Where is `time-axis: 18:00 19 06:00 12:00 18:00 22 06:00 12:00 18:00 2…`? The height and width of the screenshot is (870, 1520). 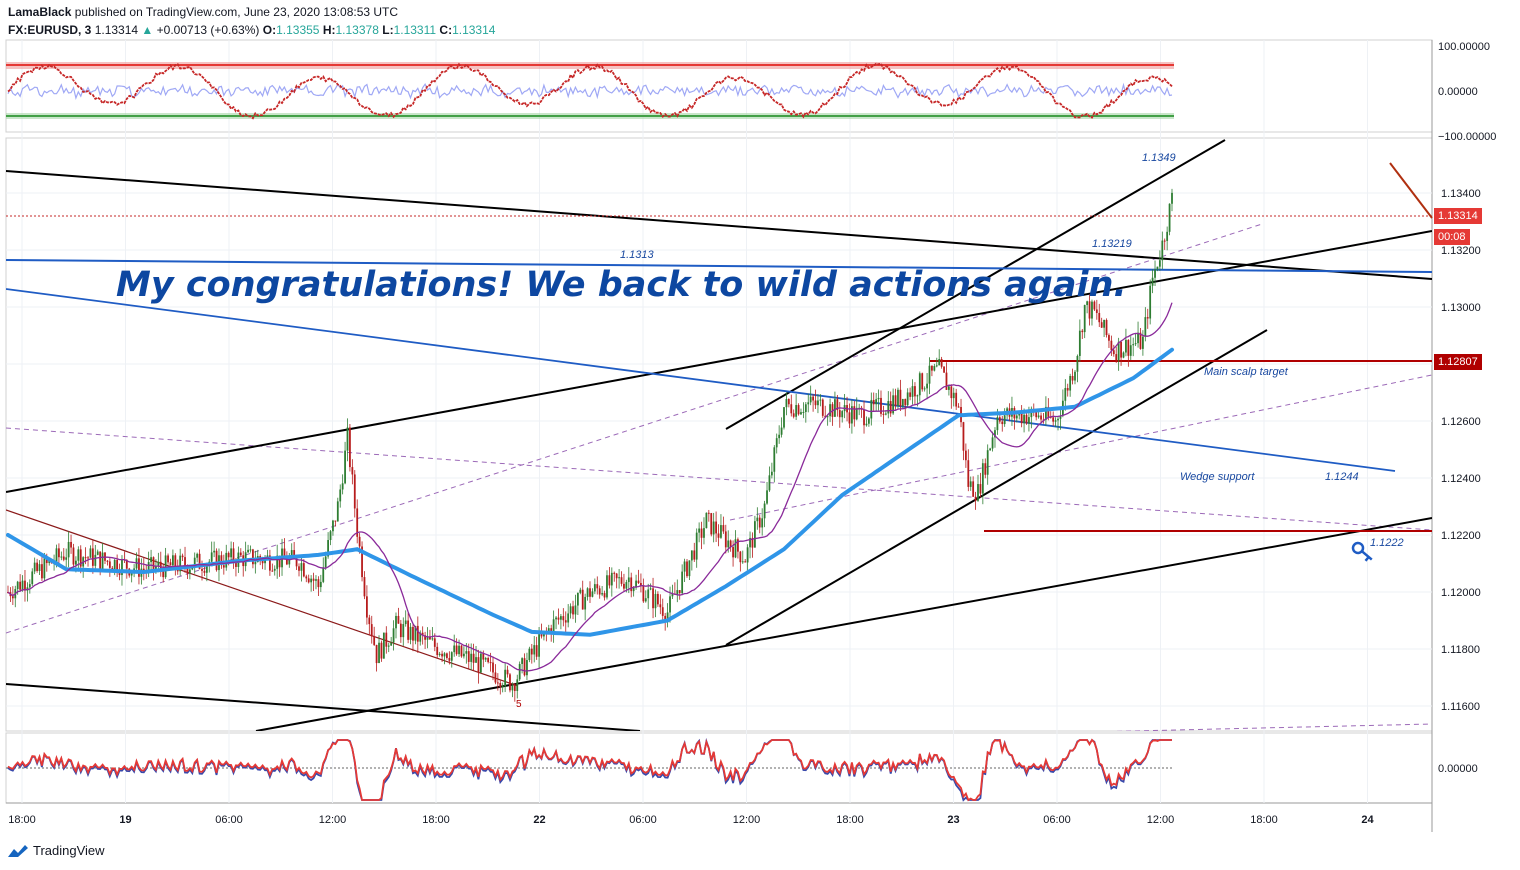 time-axis: 18:00 19 06:00 12:00 18:00 22 06:00 12:00 18:00 2… is located at coordinates (691, 820).